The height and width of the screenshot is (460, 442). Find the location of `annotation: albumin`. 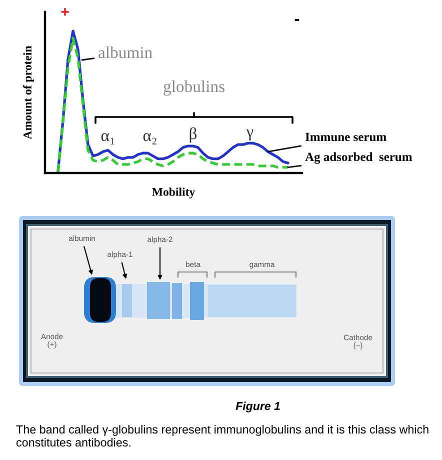

annotation: albumin is located at coordinates (125, 52).